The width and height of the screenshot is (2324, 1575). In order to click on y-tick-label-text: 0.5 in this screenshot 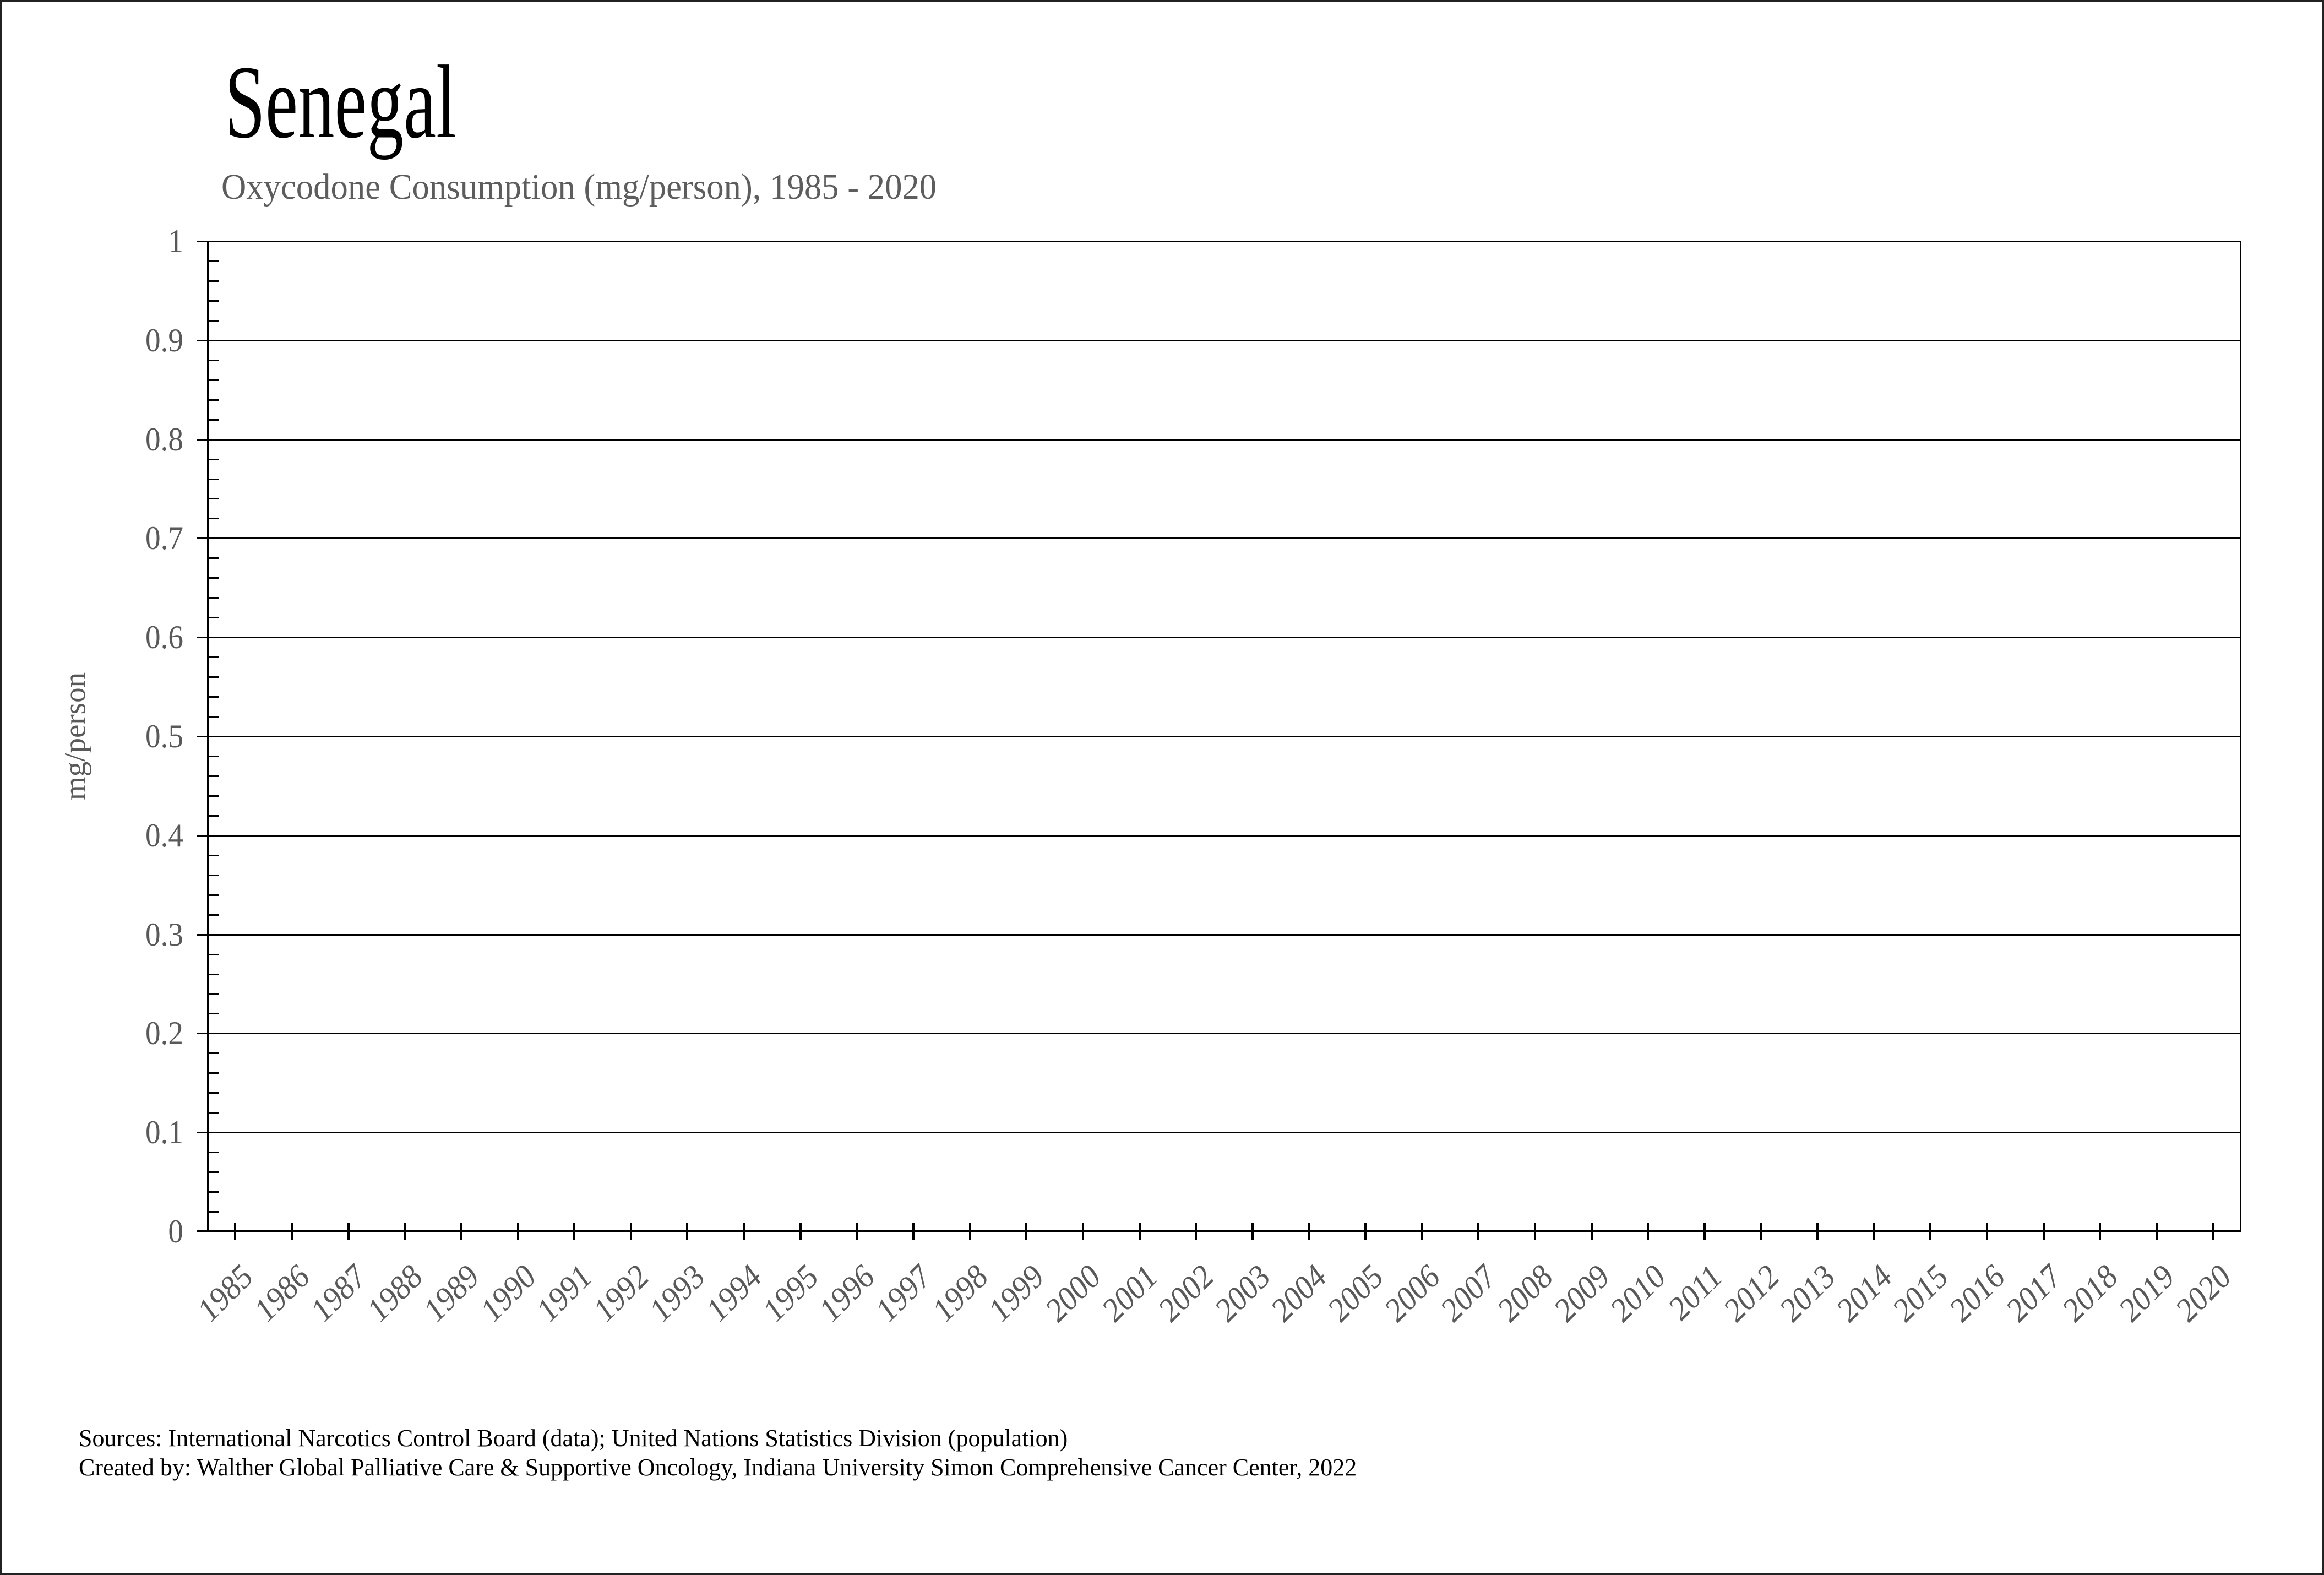, I will do `click(164, 736)`.